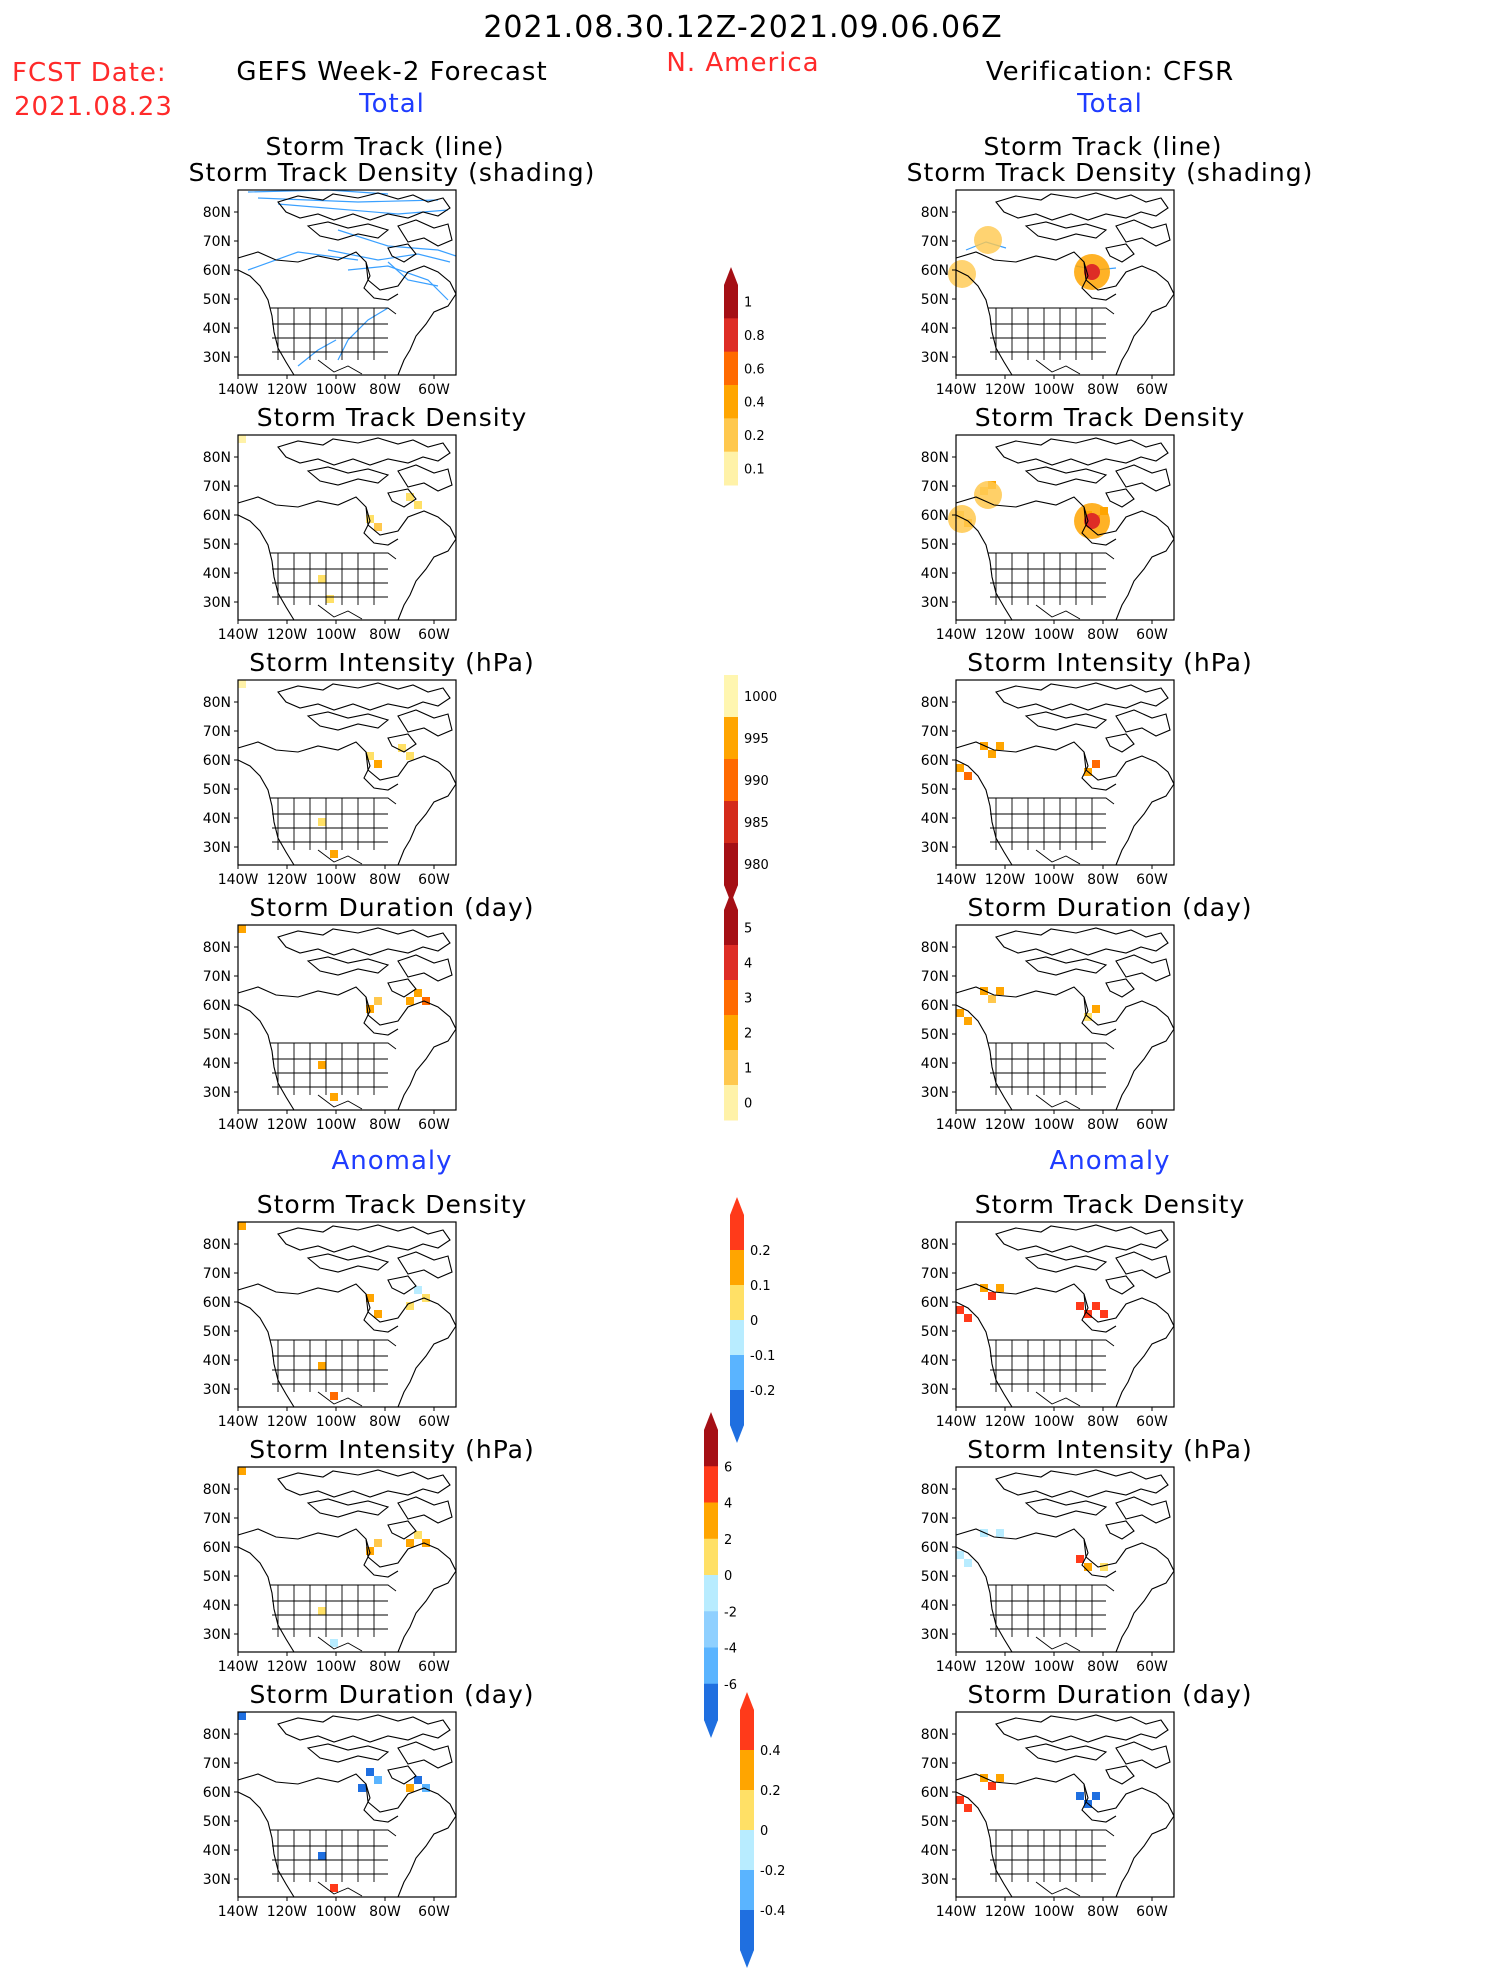 The height and width of the screenshot is (1970, 1487). What do you see at coordinates (728, 1467) in the screenshot?
I see `colorbar-label: 6` at bounding box center [728, 1467].